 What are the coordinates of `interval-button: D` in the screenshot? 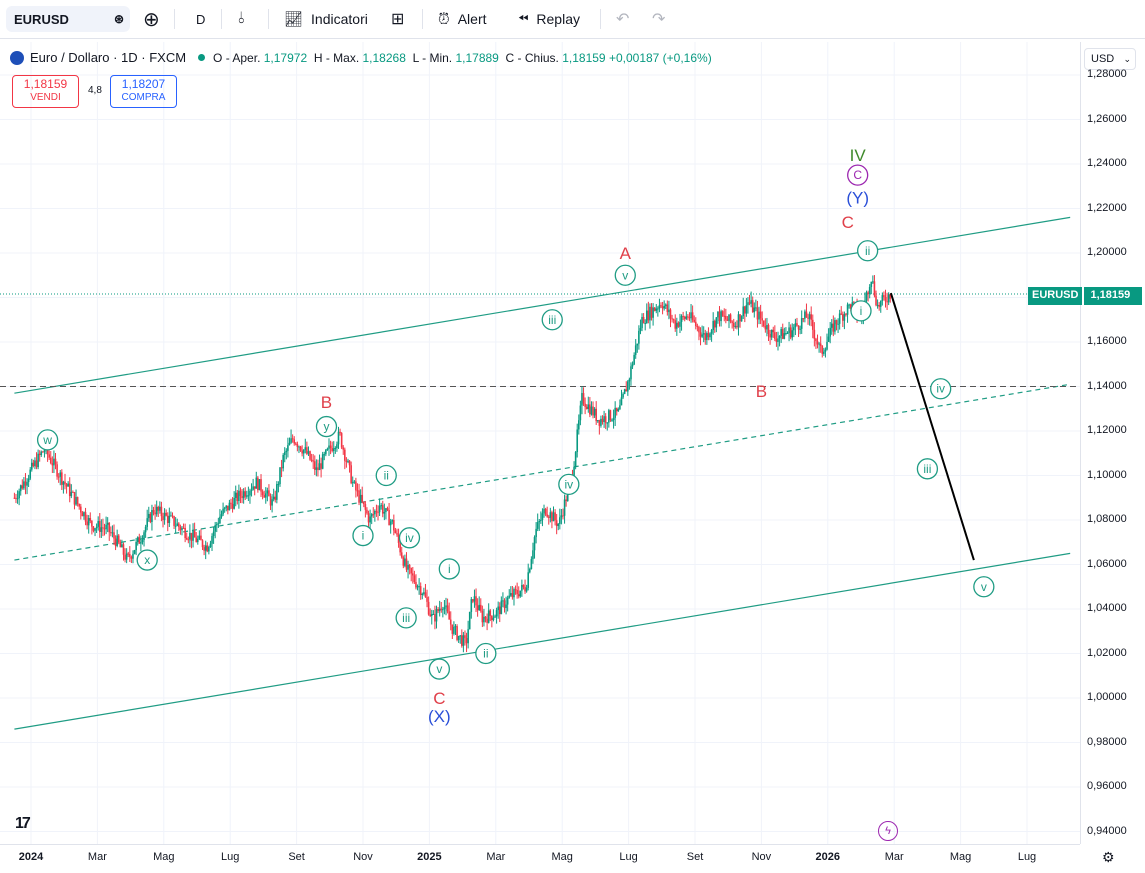 It's located at (200, 19).